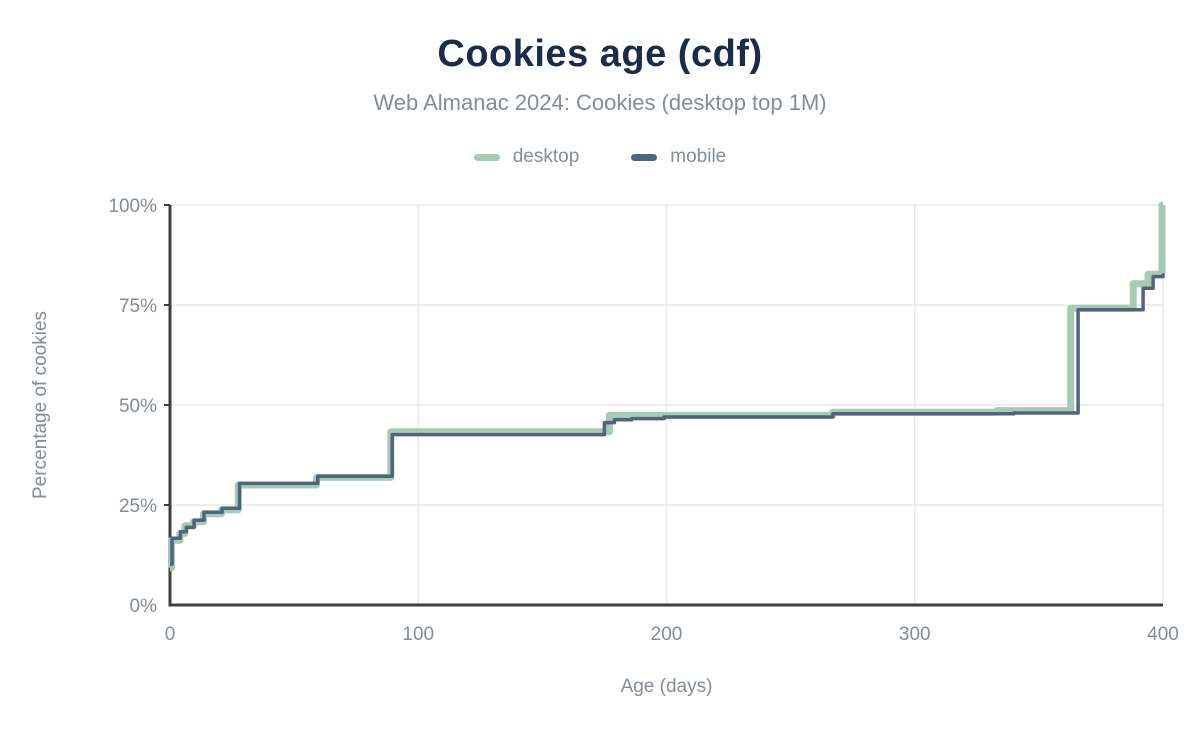  Describe the element at coordinates (698, 156) in the screenshot. I see `legend-label-mobile: mobile` at that location.